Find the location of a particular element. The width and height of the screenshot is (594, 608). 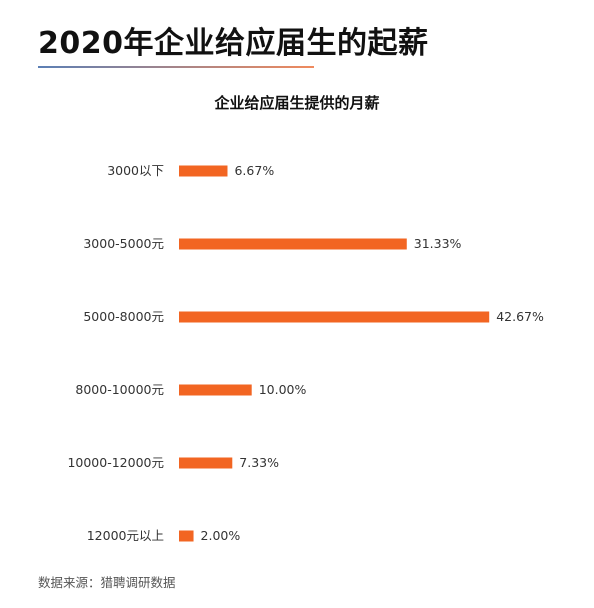

chart-title: 企业给应届生提供的月薪 is located at coordinates (297, 103).